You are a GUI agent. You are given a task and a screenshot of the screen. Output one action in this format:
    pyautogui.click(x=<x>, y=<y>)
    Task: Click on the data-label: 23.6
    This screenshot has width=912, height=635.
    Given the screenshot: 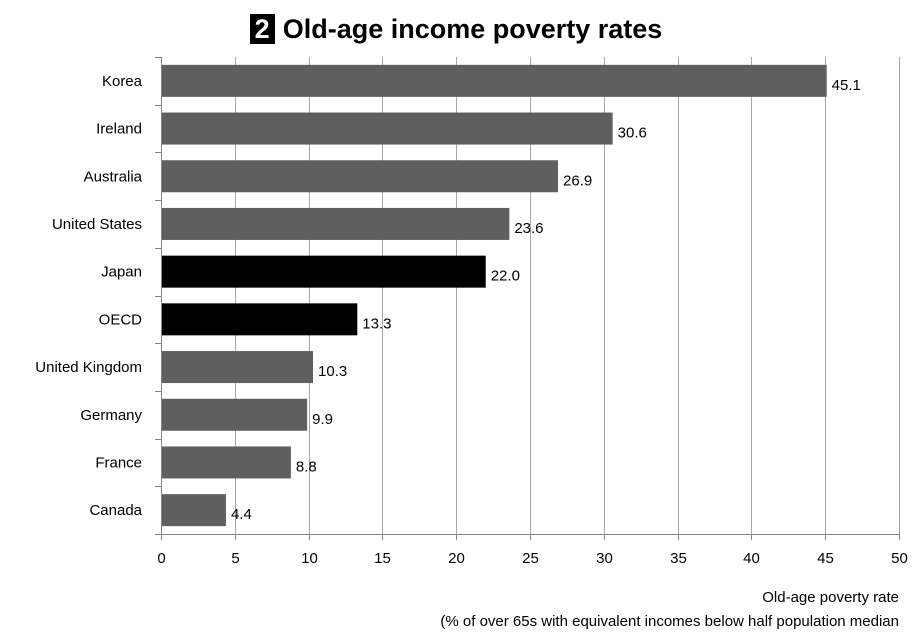 What is the action you would take?
    pyautogui.click(x=528, y=228)
    